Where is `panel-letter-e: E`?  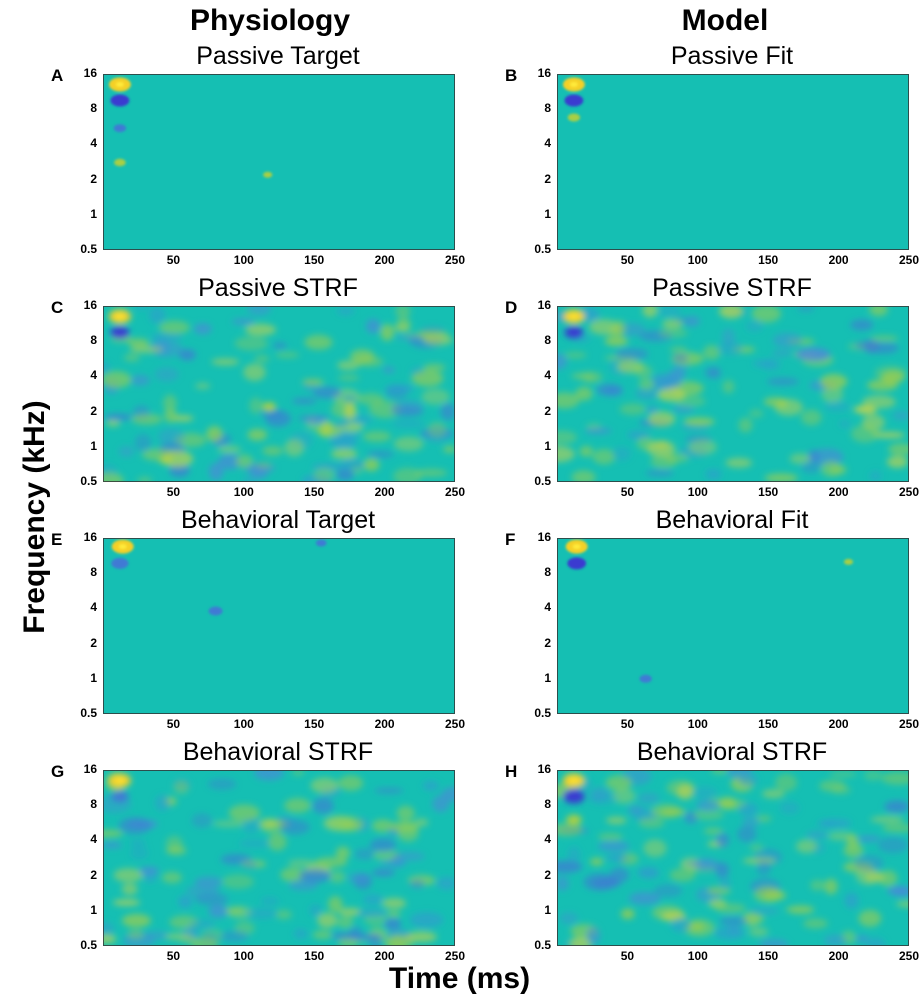
panel-letter-e: E is located at coordinates (57, 539).